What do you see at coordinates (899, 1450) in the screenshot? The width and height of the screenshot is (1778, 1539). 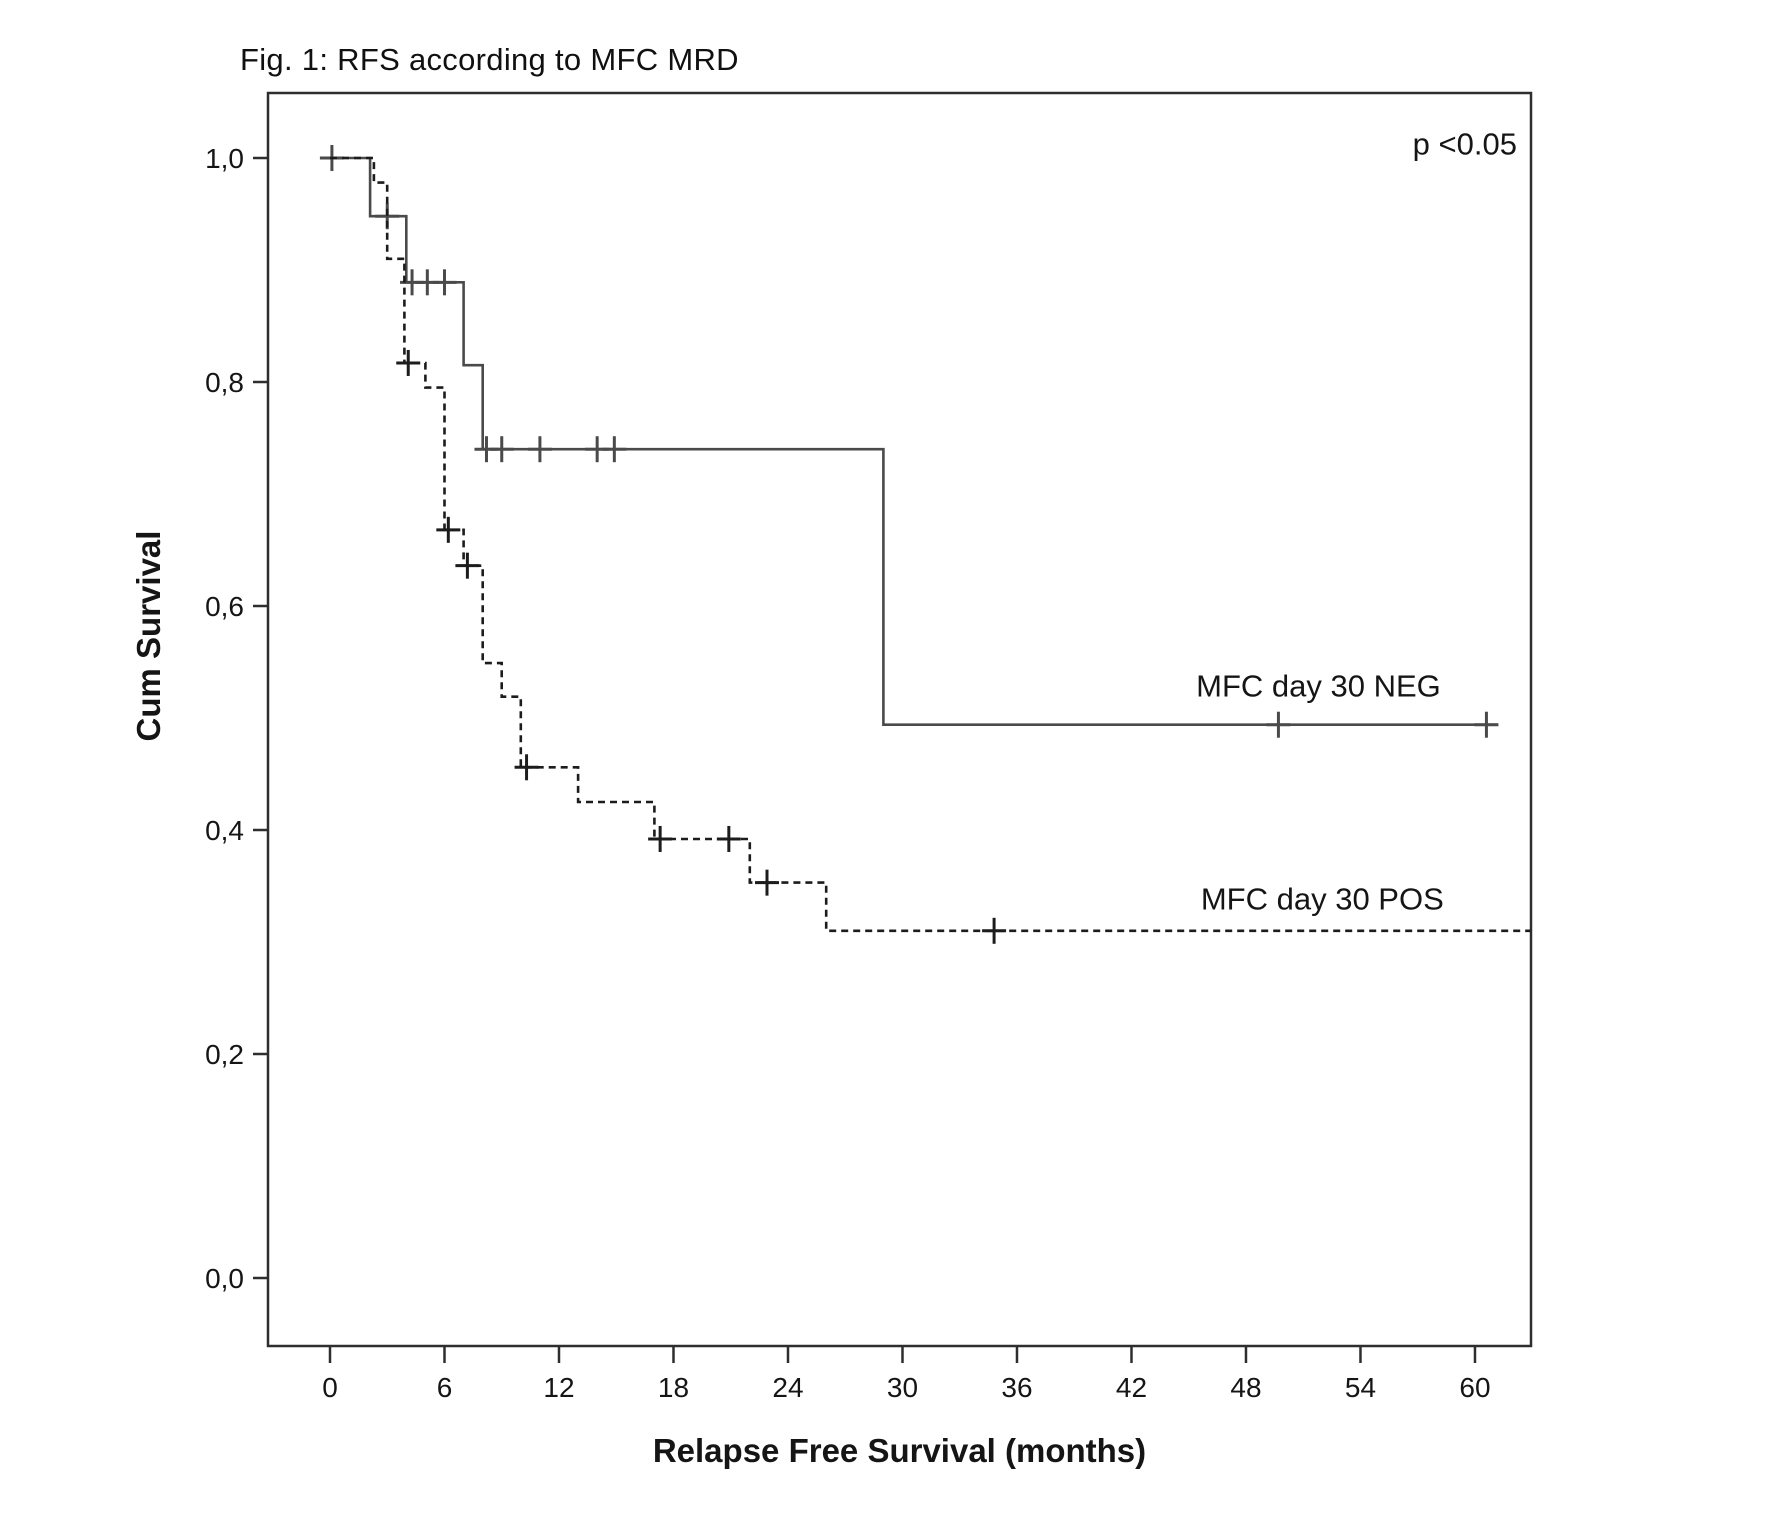 I see `x-axis-title: Relapse Free Survival (months)` at bounding box center [899, 1450].